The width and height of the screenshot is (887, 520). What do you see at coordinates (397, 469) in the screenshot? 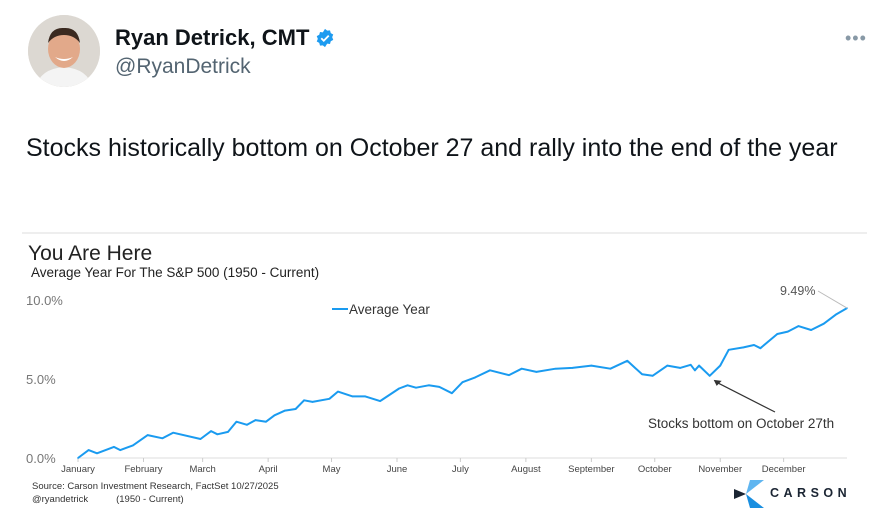
I see `x-tick-label: June` at bounding box center [397, 469].